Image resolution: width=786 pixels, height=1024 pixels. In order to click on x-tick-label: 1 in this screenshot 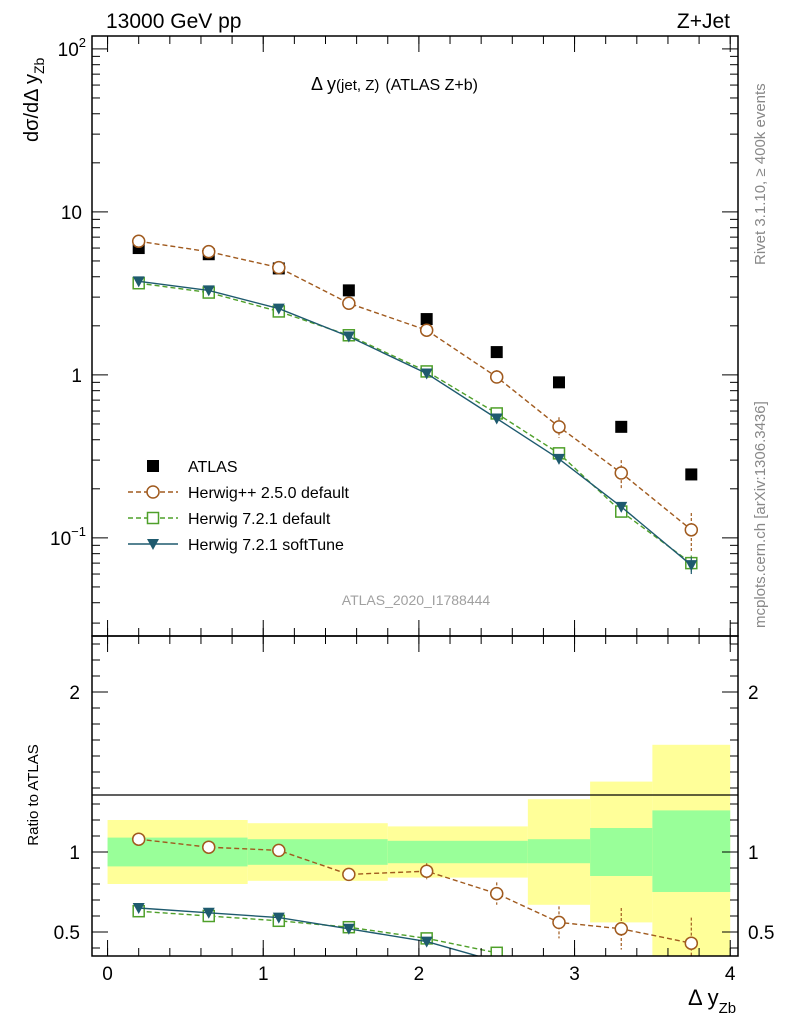, I will do `click(263, 974)`.